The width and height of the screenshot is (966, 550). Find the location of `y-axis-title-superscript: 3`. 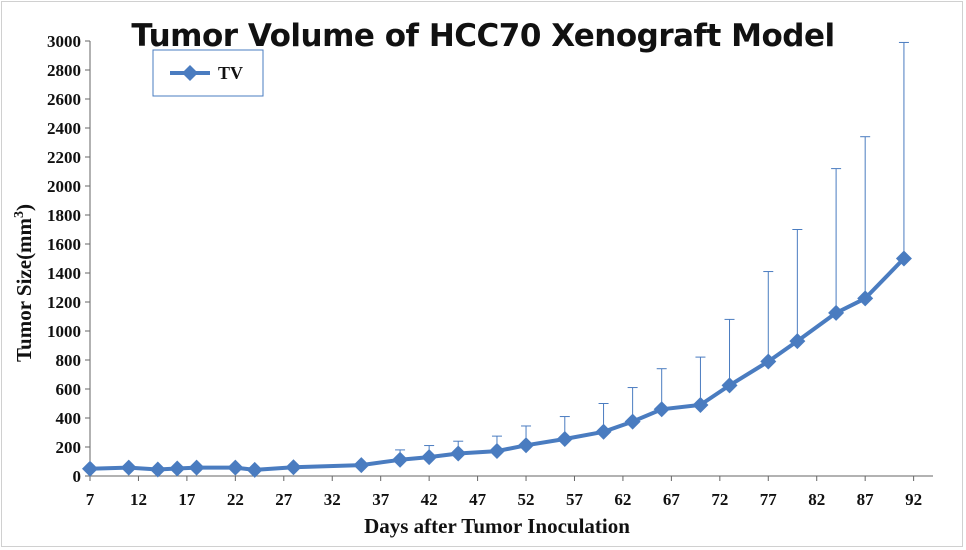

y-axis-title-superscript: 3 is located at coordinates (19, 214).